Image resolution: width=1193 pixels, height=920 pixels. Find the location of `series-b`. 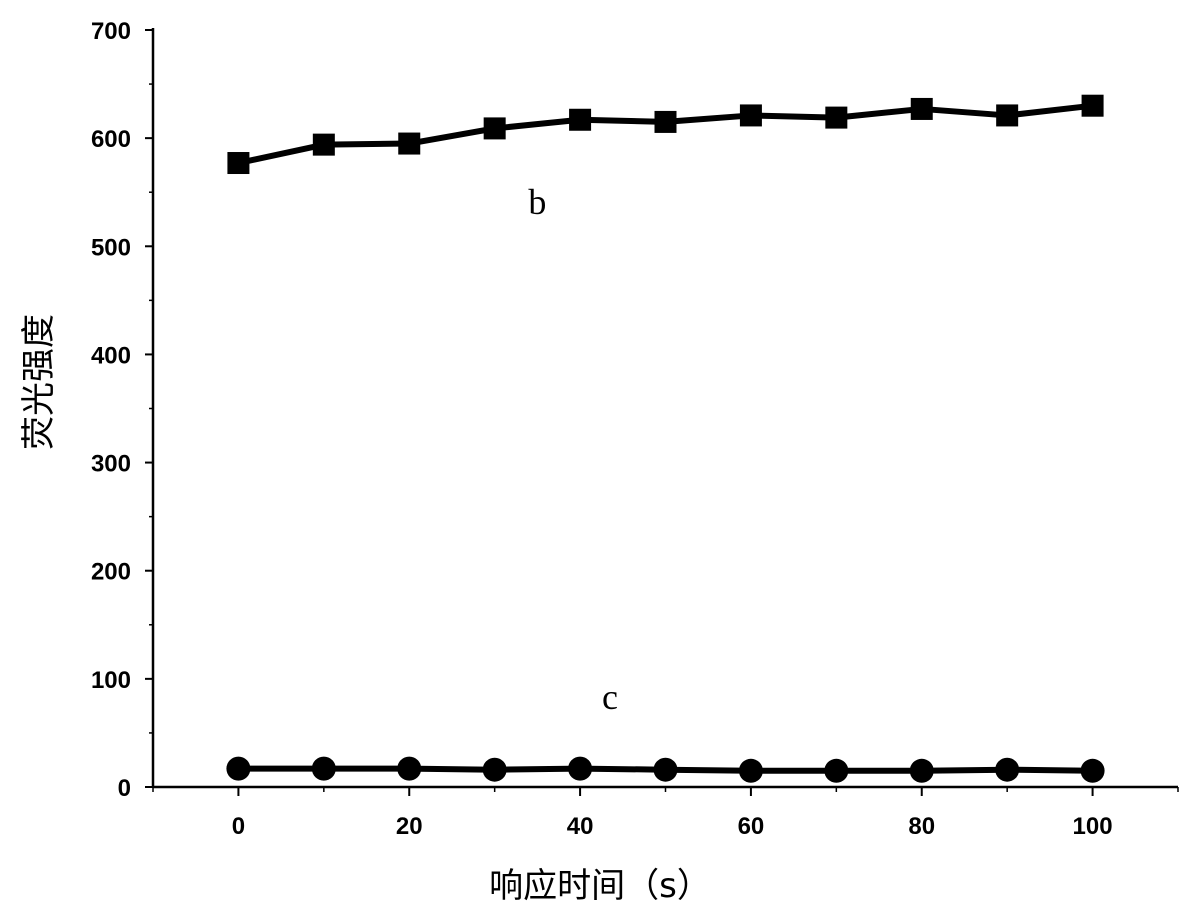

series-b is located at coordinates (665, 134).